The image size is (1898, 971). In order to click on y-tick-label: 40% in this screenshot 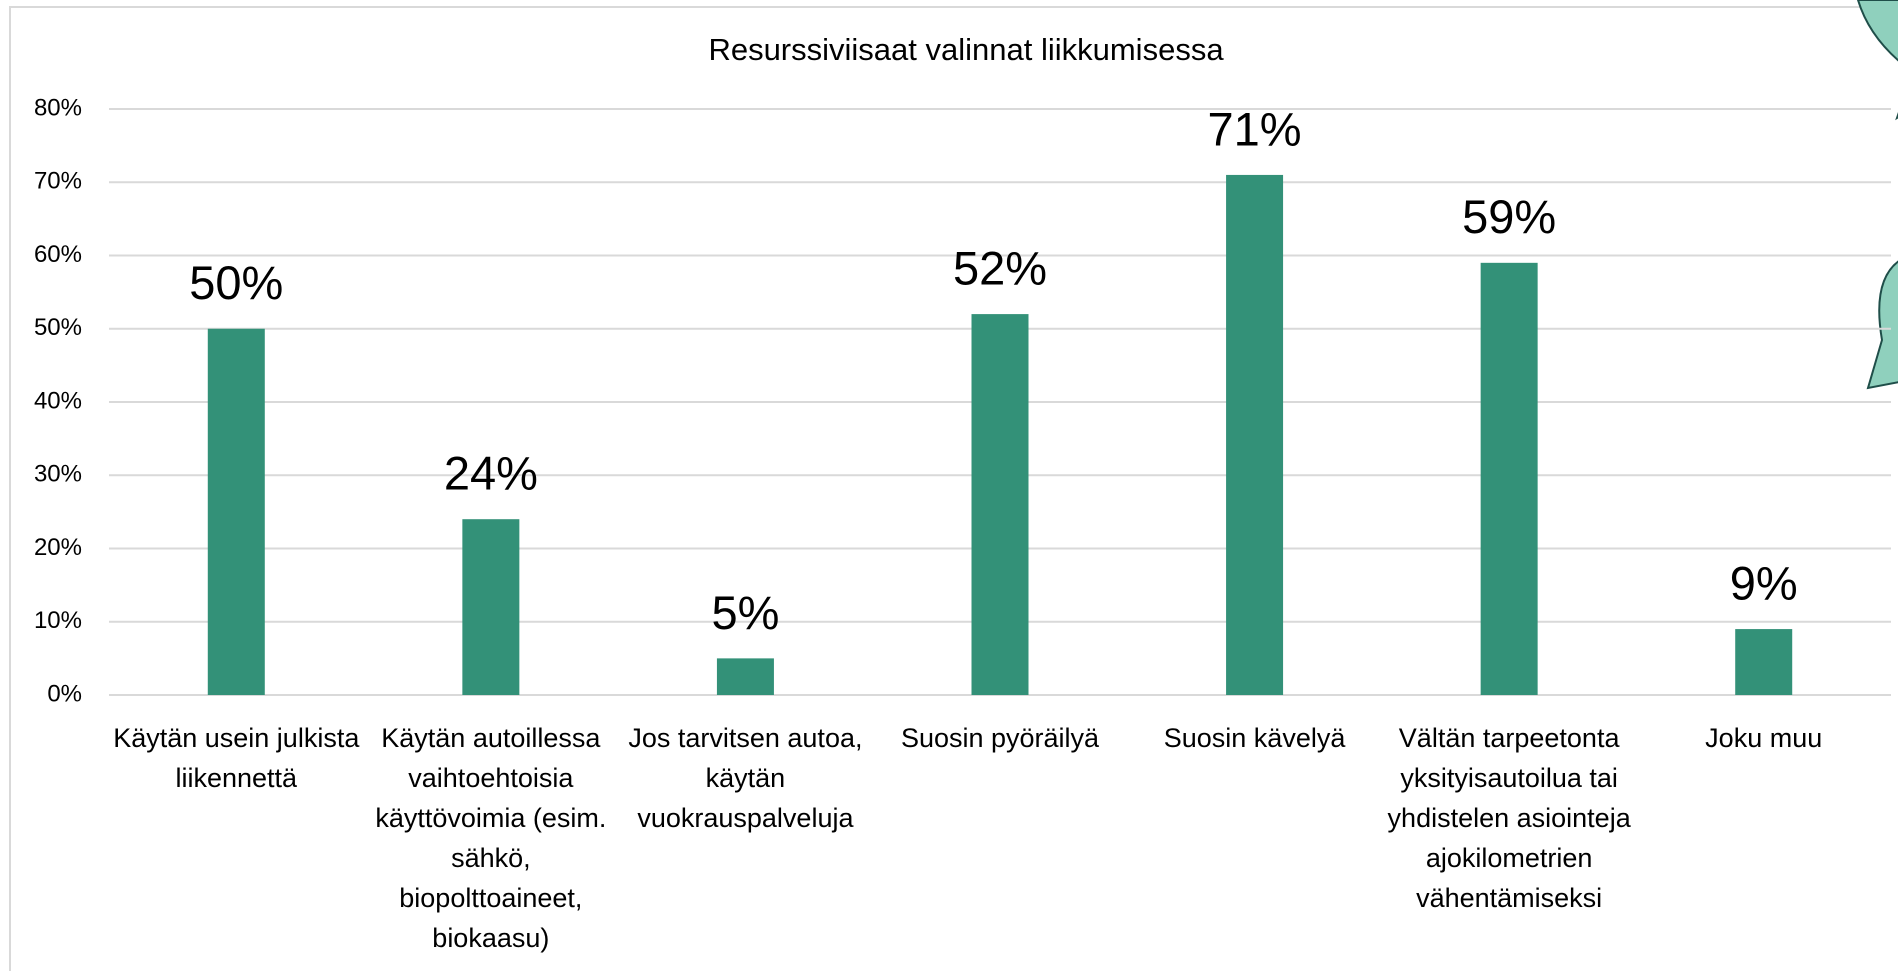, I will do `click(58, 400)`.